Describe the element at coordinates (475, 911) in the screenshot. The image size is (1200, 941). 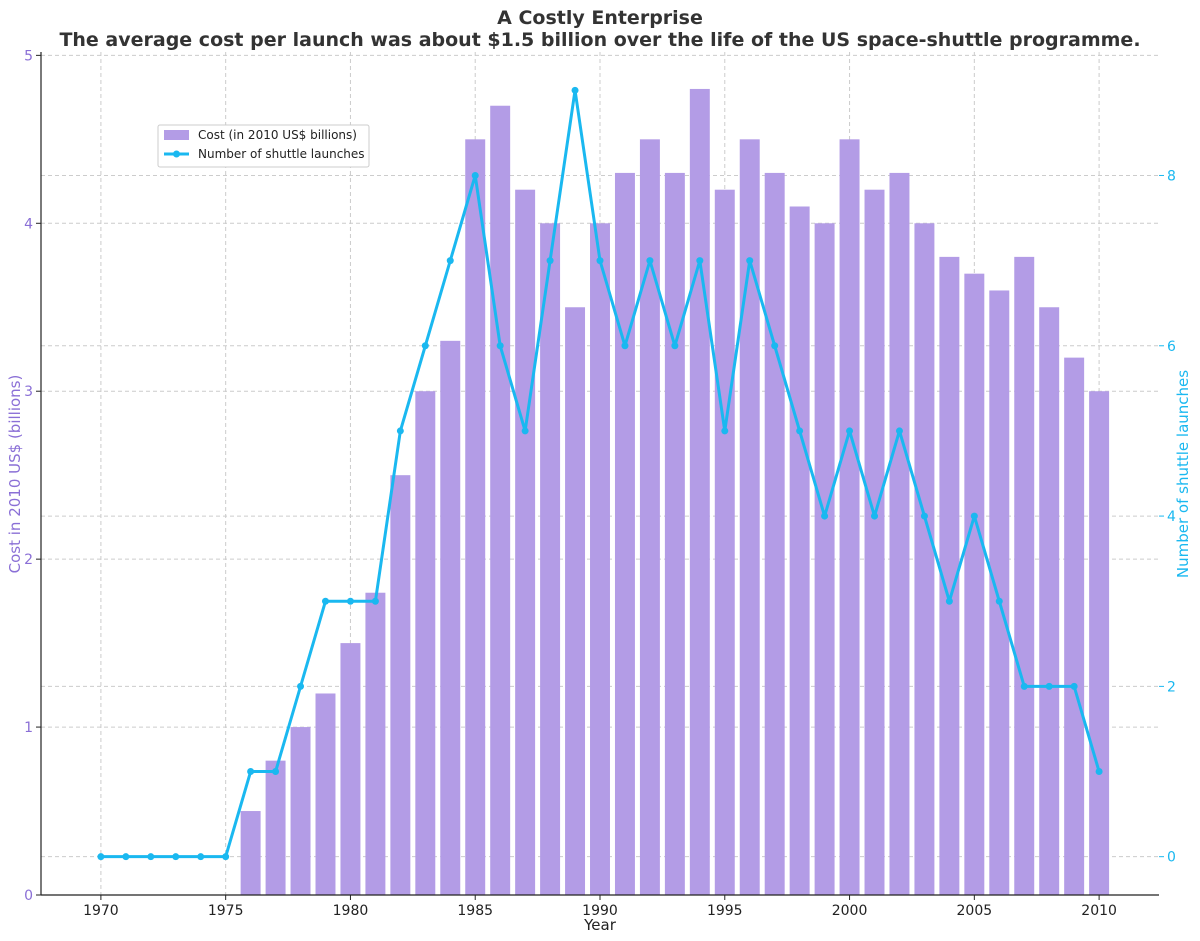
I see `x-tick-label: 1985` at that location.